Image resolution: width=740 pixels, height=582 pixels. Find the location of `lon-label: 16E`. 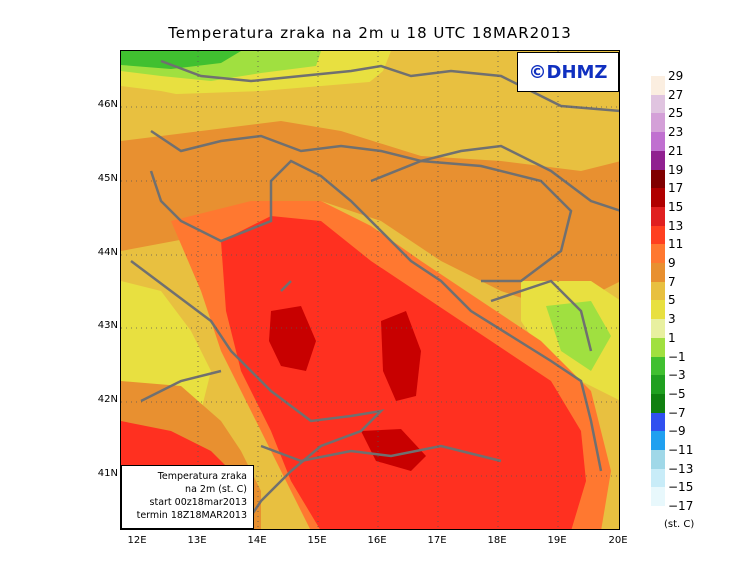

lon-label: 16E is located at coordinates (377, 540).